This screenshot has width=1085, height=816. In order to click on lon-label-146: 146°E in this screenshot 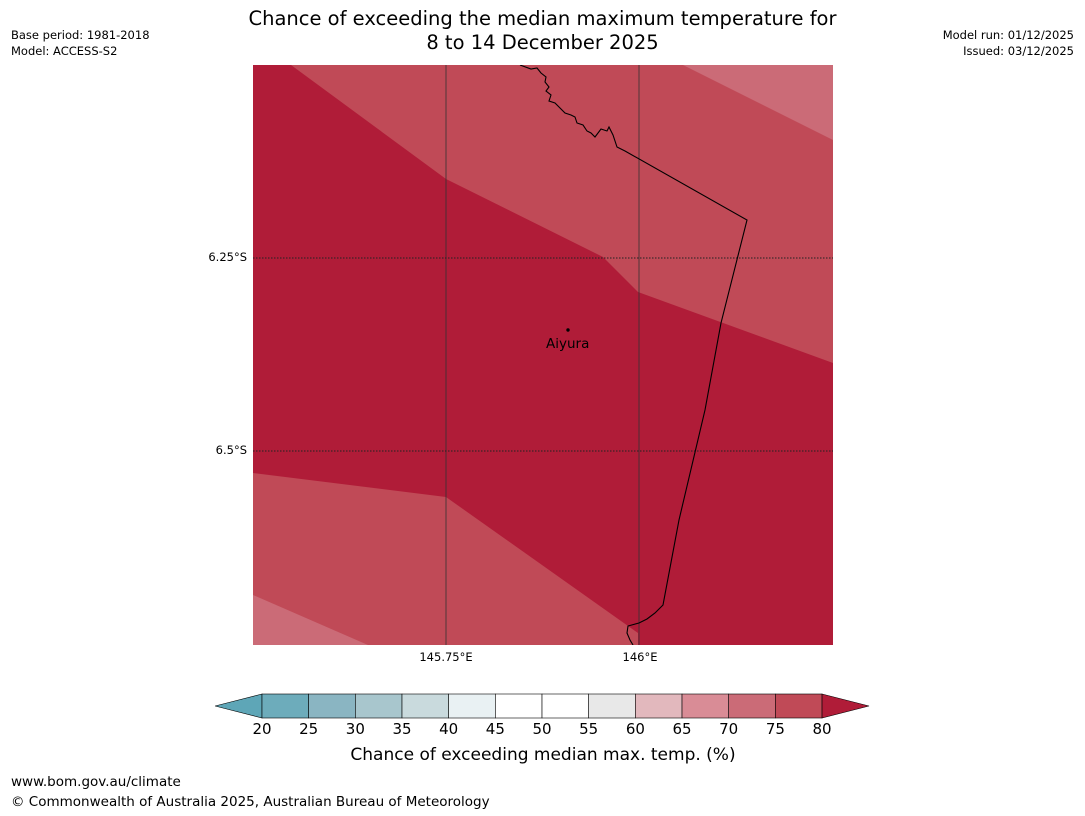, I will do `click(640, 657)`.